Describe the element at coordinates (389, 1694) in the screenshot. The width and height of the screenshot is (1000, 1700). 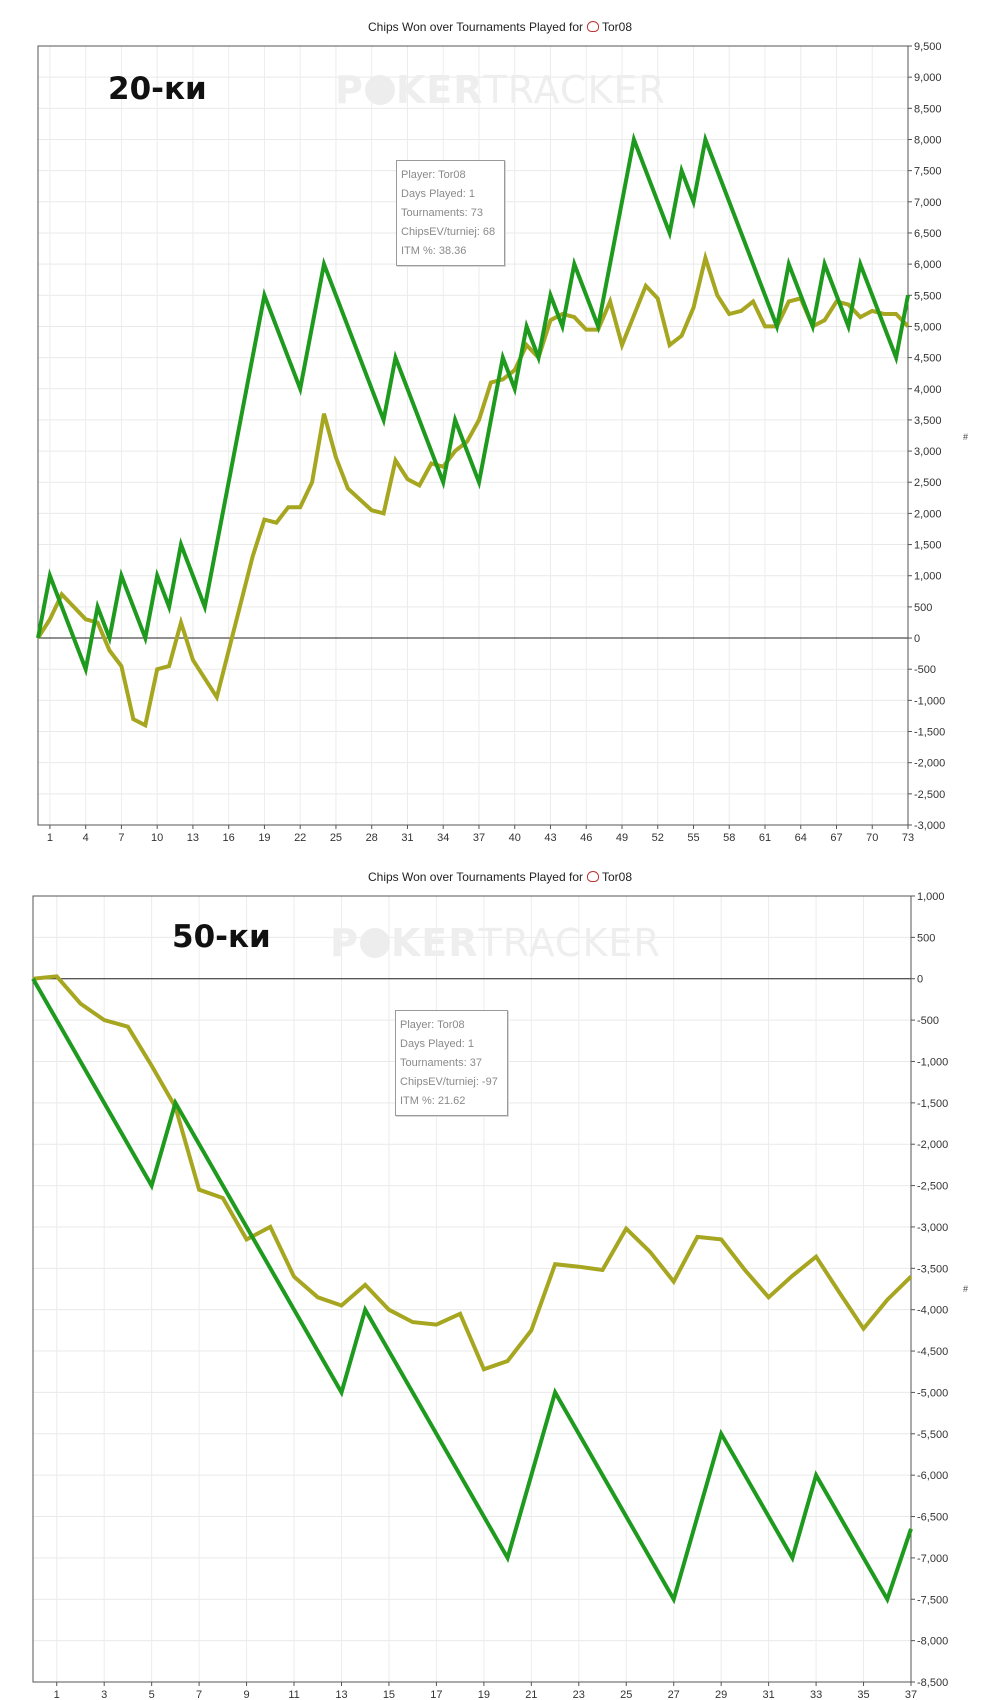
I see `x-tick-label: 15` at that location.